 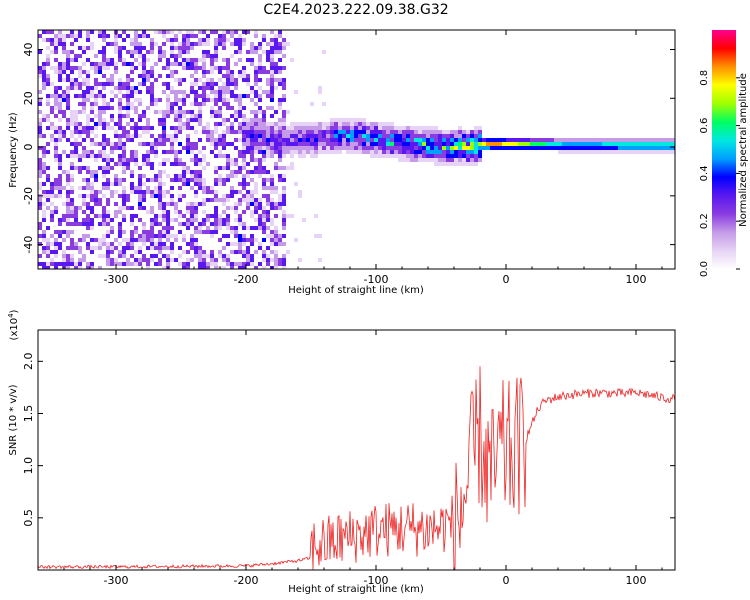 What do you see at coordinates (506, 580) in the screenshot?
I see `snr-xtick-label: 0` at bounding box center [506, 580].